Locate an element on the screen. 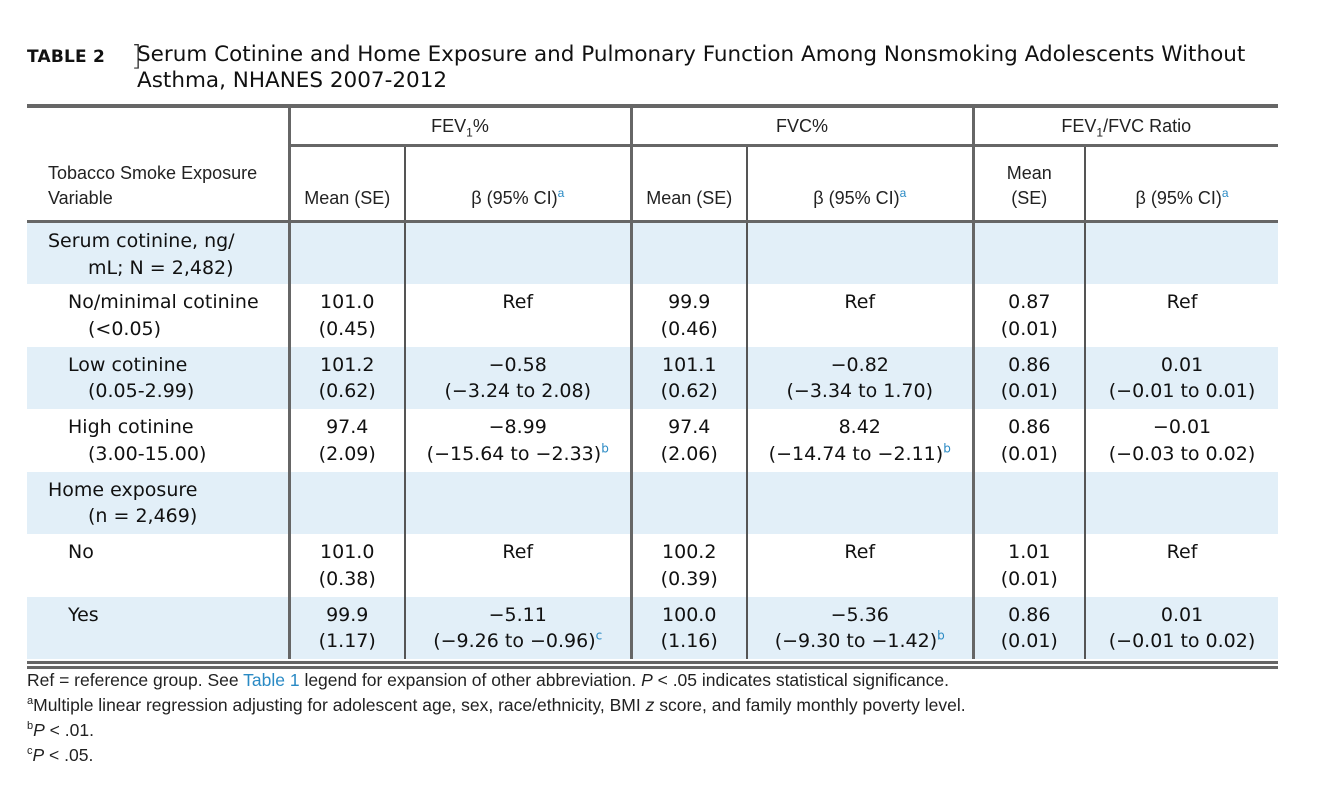 This screenshot has height=794, width=1344. table-cell: 1.01 (0.01) is located at coordinates (1028, 565).